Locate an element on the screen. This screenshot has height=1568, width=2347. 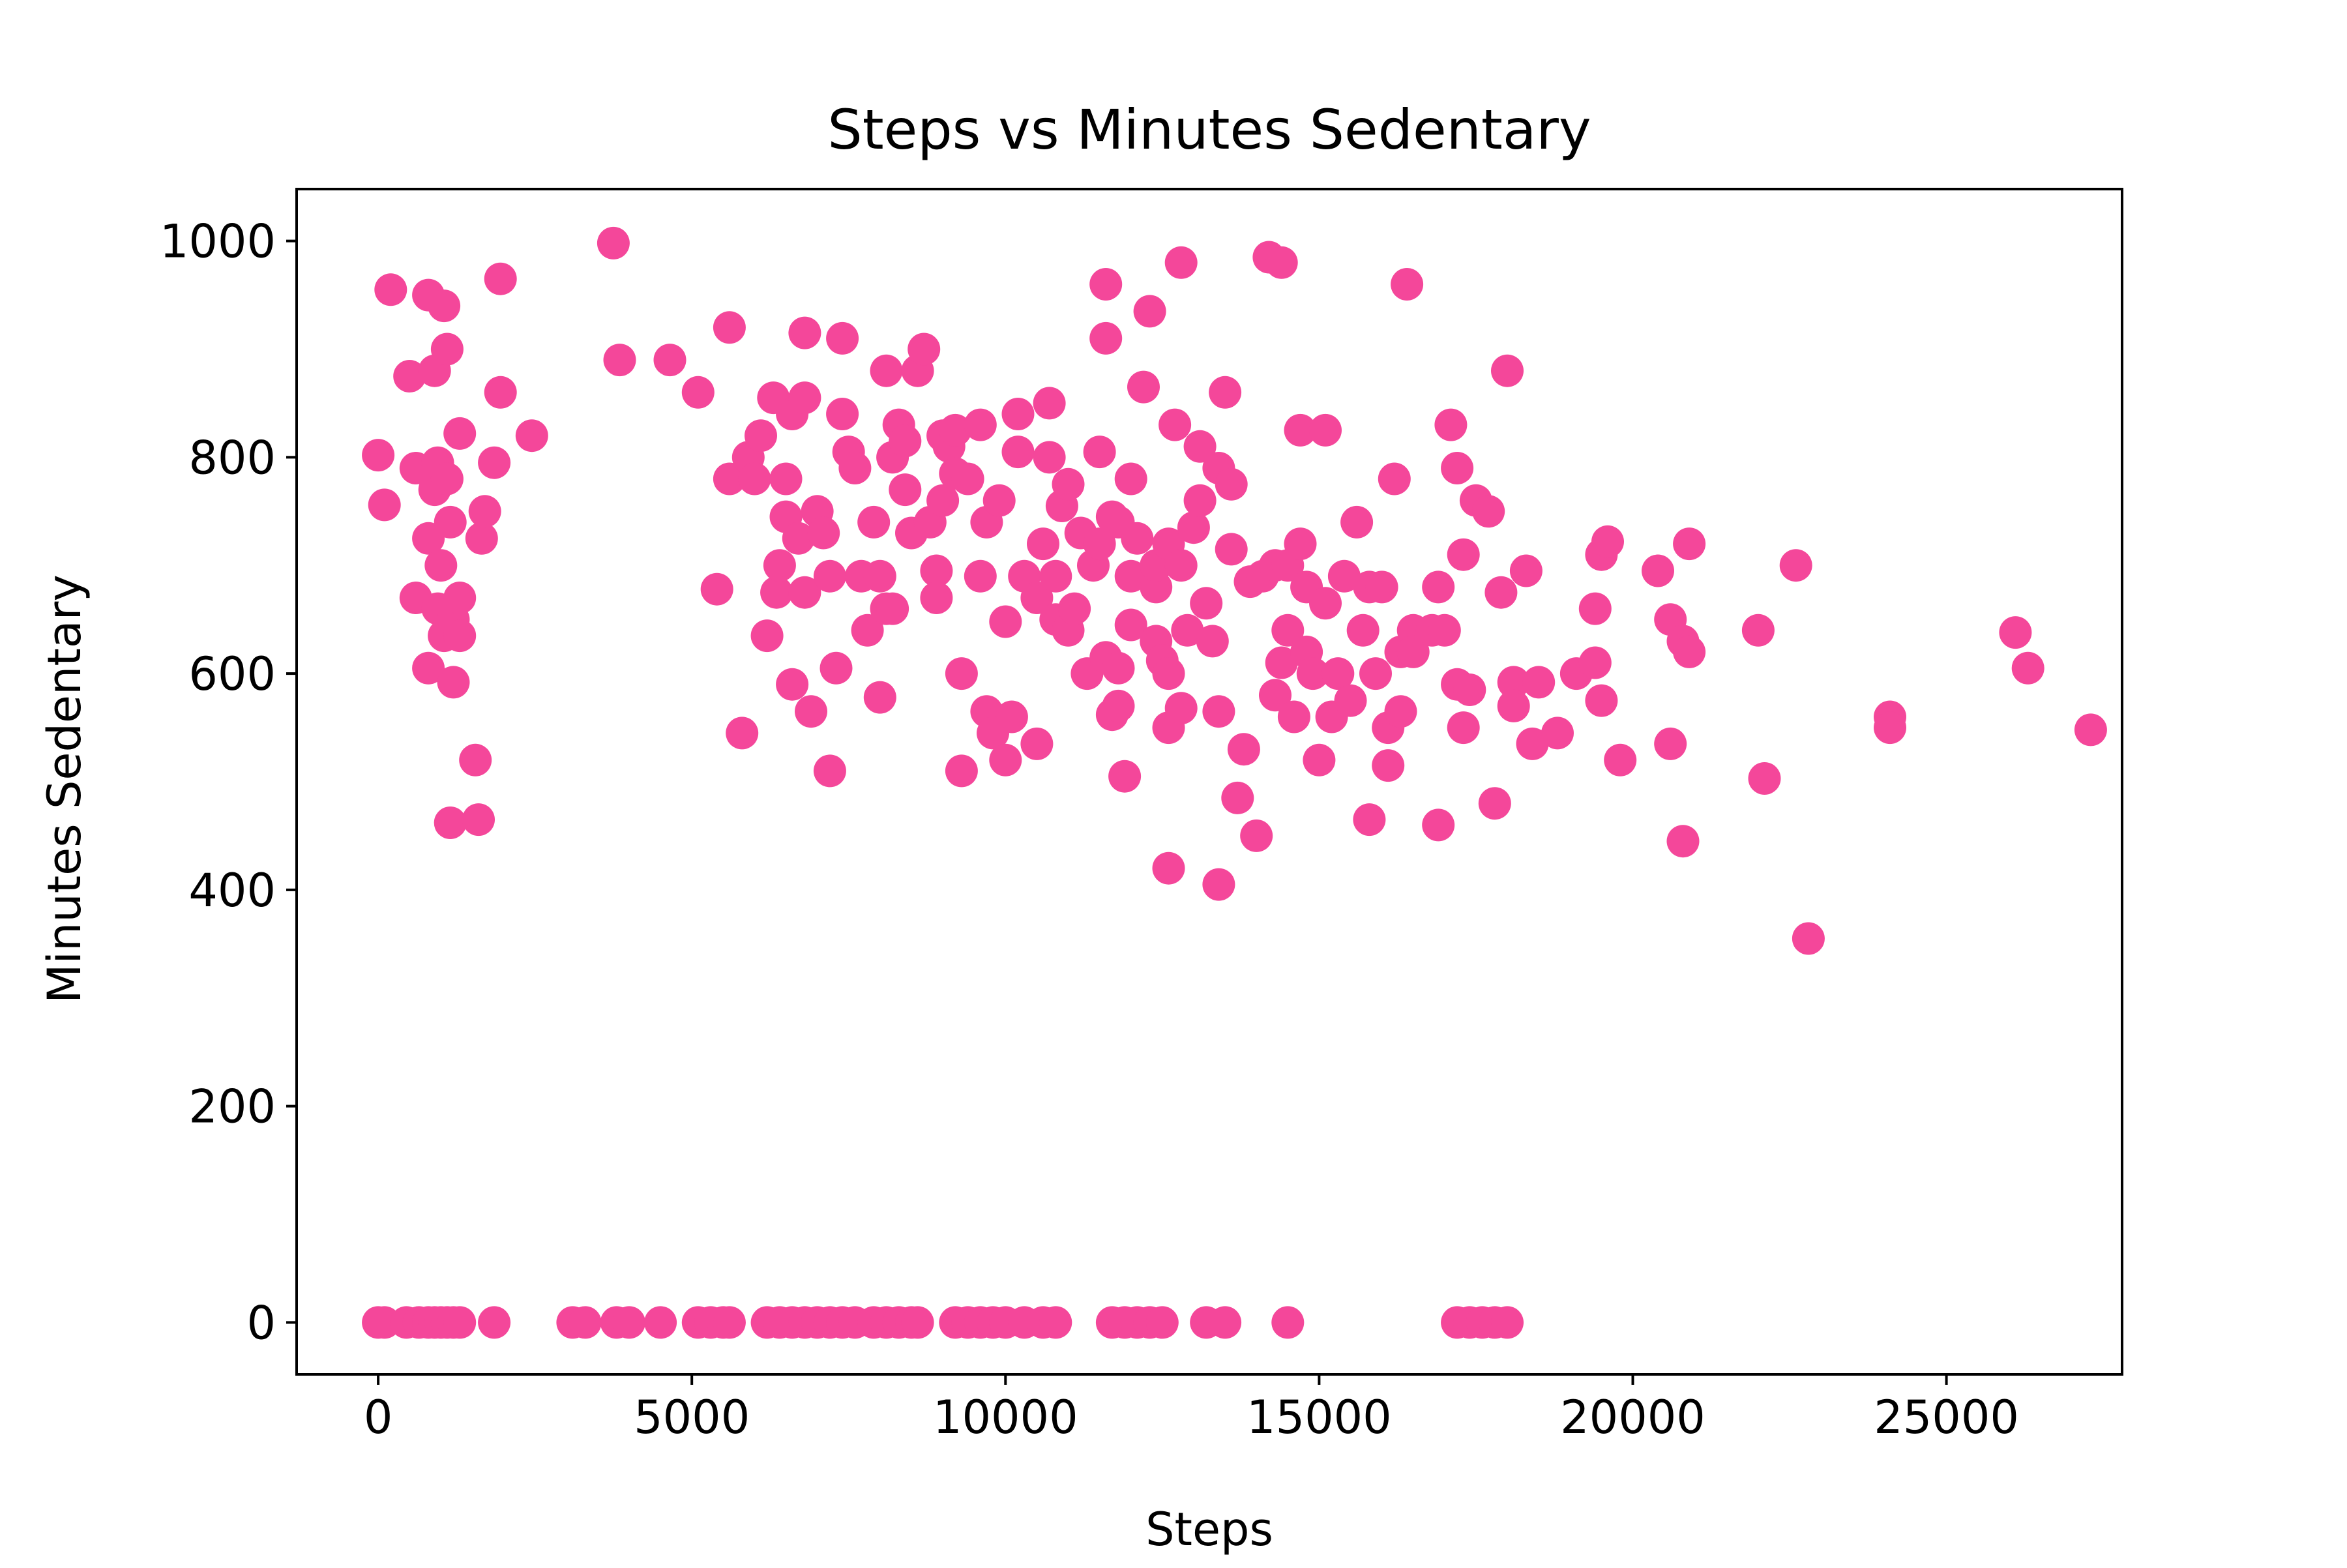
x-tick-label: 0 is located at coordinates (378, 1418).